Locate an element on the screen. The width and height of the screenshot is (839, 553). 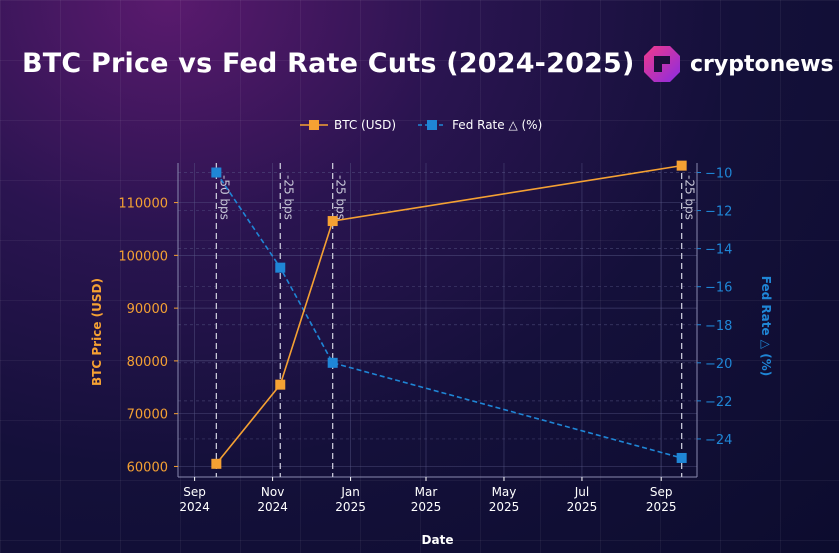
x-axis-label: Date is located at coordinates (438, 540).